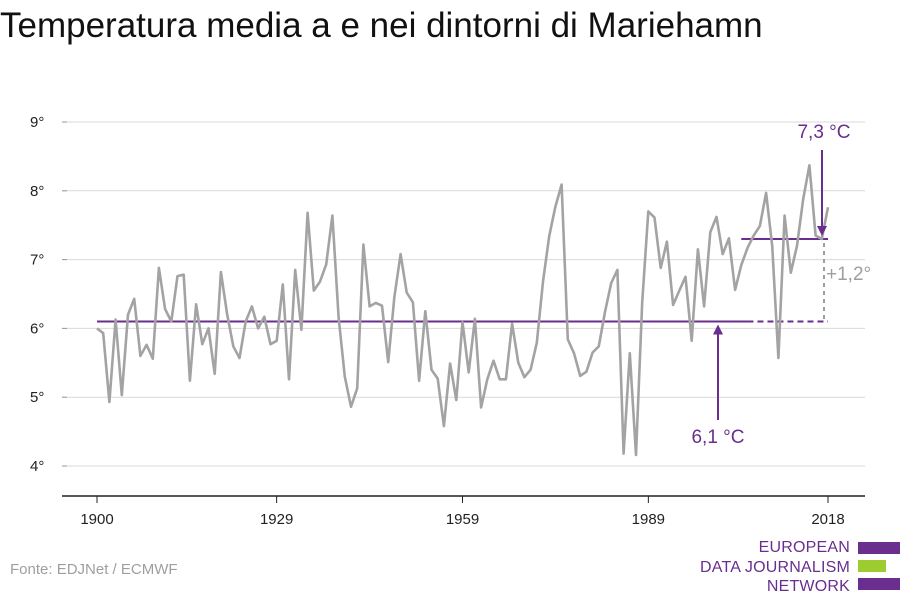 Image resolution: width=900 pixels, height=600 pixels. What do you see at coordinates (37, 260) in the screenshot?
I see `y-tick-label: 7°` at bounding box center [37, 260].